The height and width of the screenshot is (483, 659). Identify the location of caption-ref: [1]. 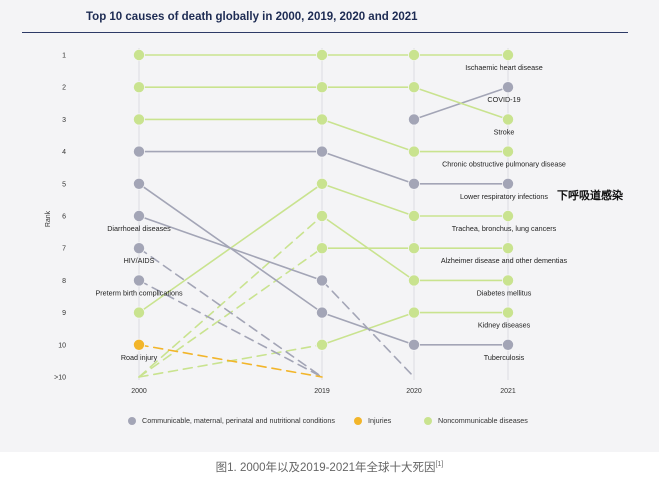
(439, 465).